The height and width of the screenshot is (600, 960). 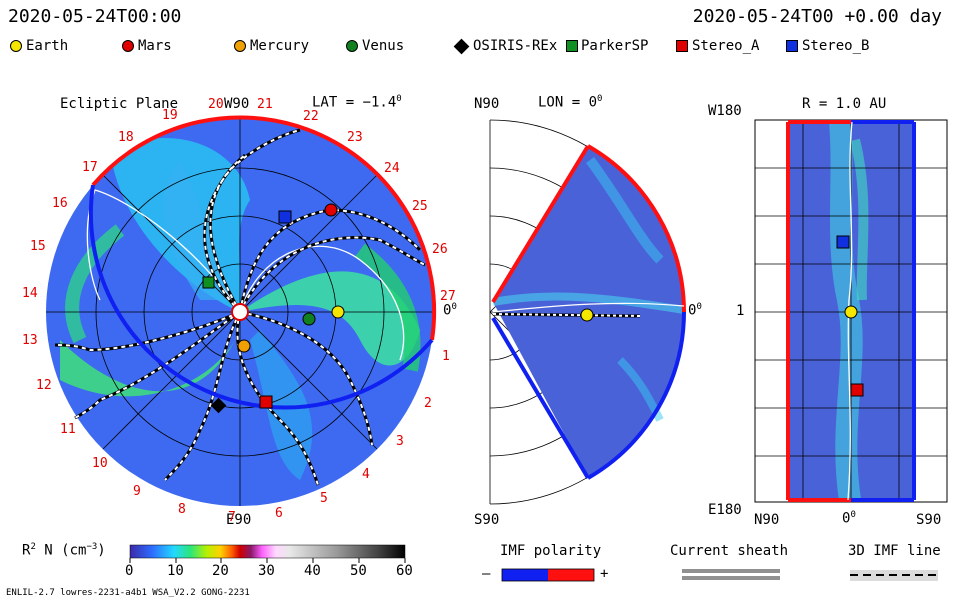 What do you see at coordinates (446, 356) in the screenshot?
I see `clock-label: 1` at bounding box center [446, 356].